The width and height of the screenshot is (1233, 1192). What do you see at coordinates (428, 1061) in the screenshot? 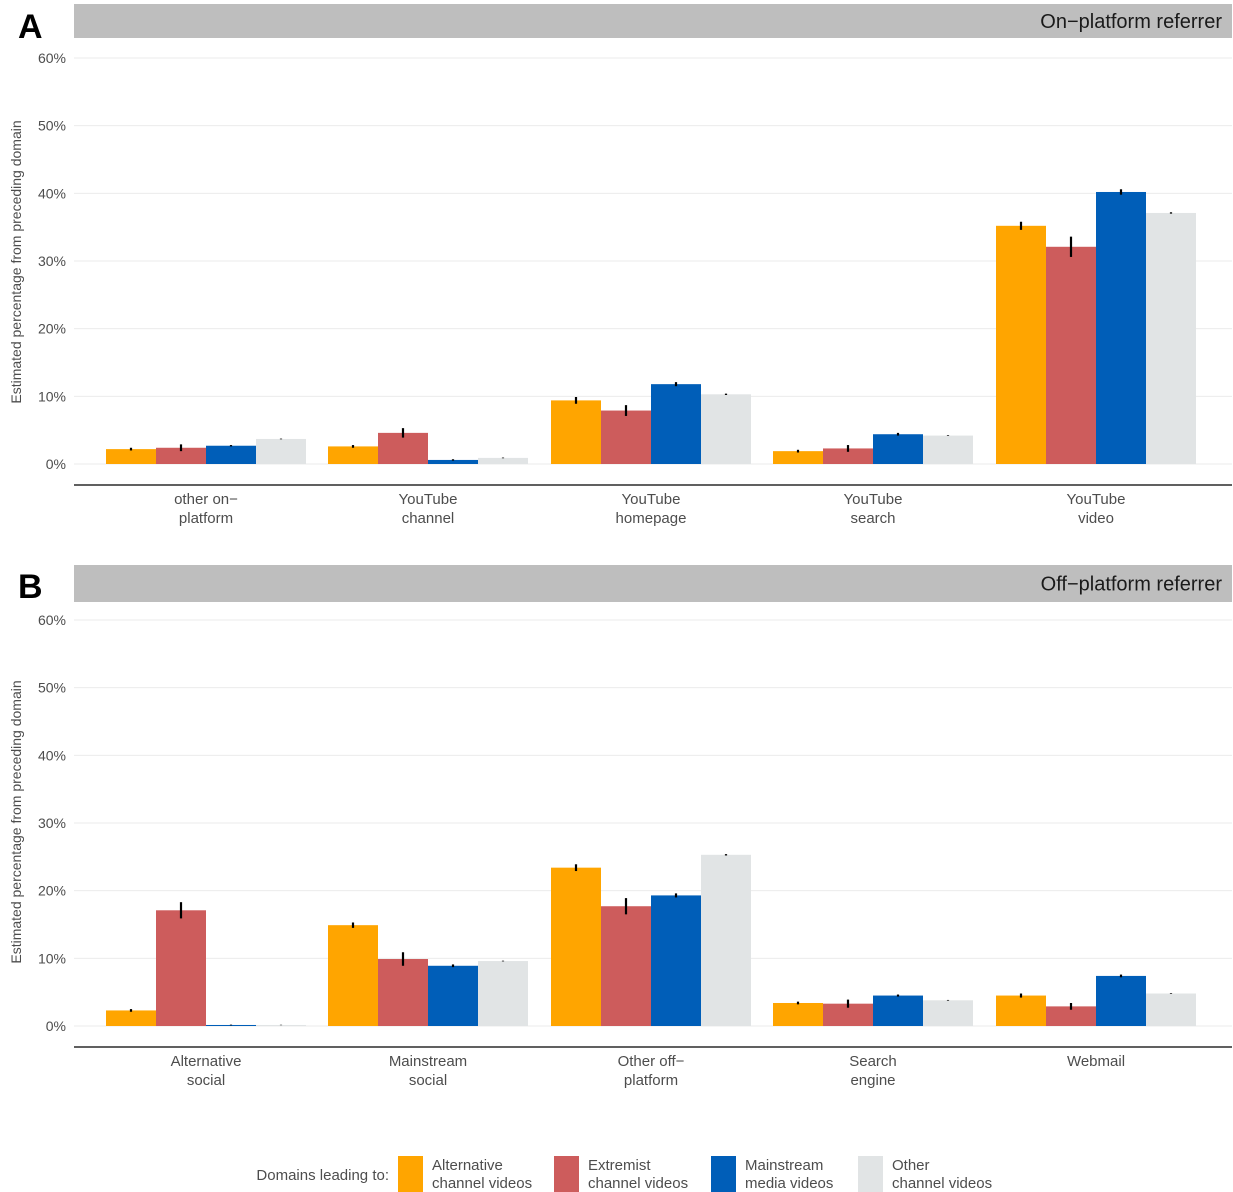
I see `x-tick-label-line: Mainstream` at bounding box center [428, 1061].